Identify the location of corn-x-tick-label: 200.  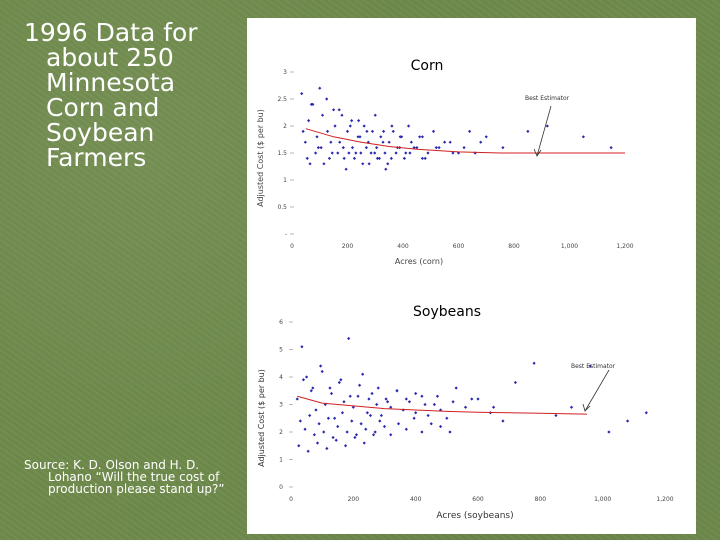
(348, 246).